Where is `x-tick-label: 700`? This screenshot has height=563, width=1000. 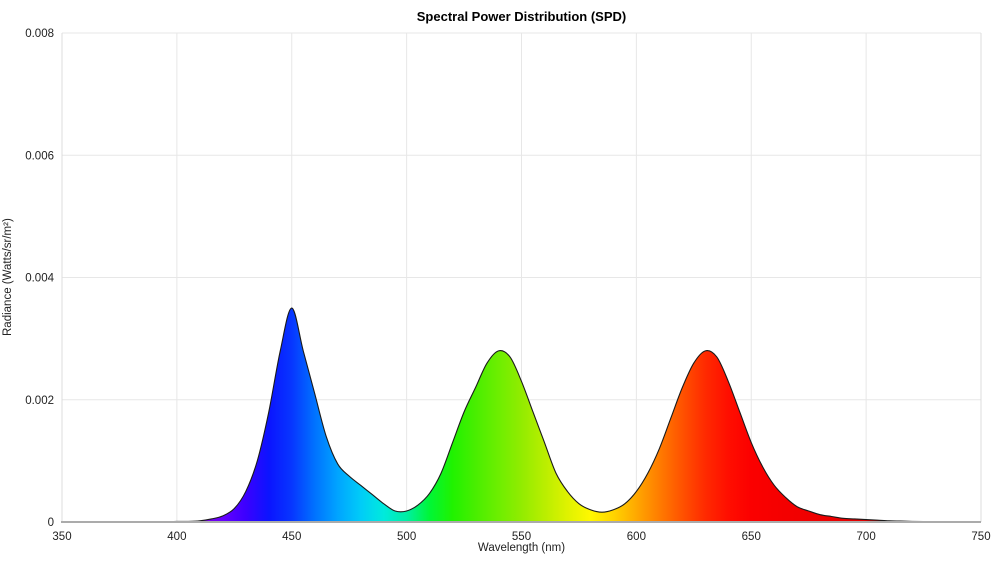
x-tick-label: 700 is located at coordinates (866, 537).